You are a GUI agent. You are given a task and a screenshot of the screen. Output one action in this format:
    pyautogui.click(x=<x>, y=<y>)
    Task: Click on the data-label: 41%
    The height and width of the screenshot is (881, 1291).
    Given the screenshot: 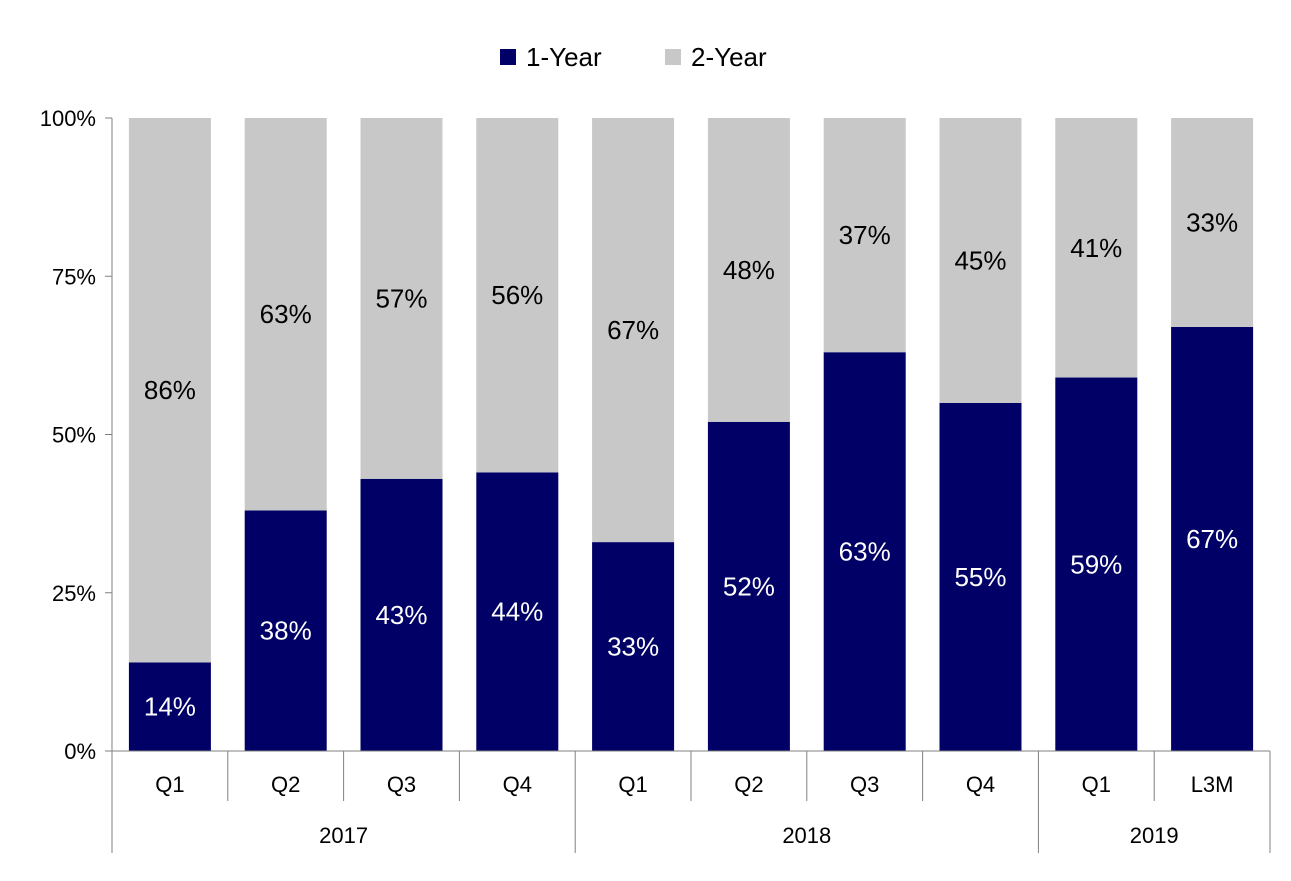 What is the action you would take?
    pyautogui.click(x=1096, y=248)
    